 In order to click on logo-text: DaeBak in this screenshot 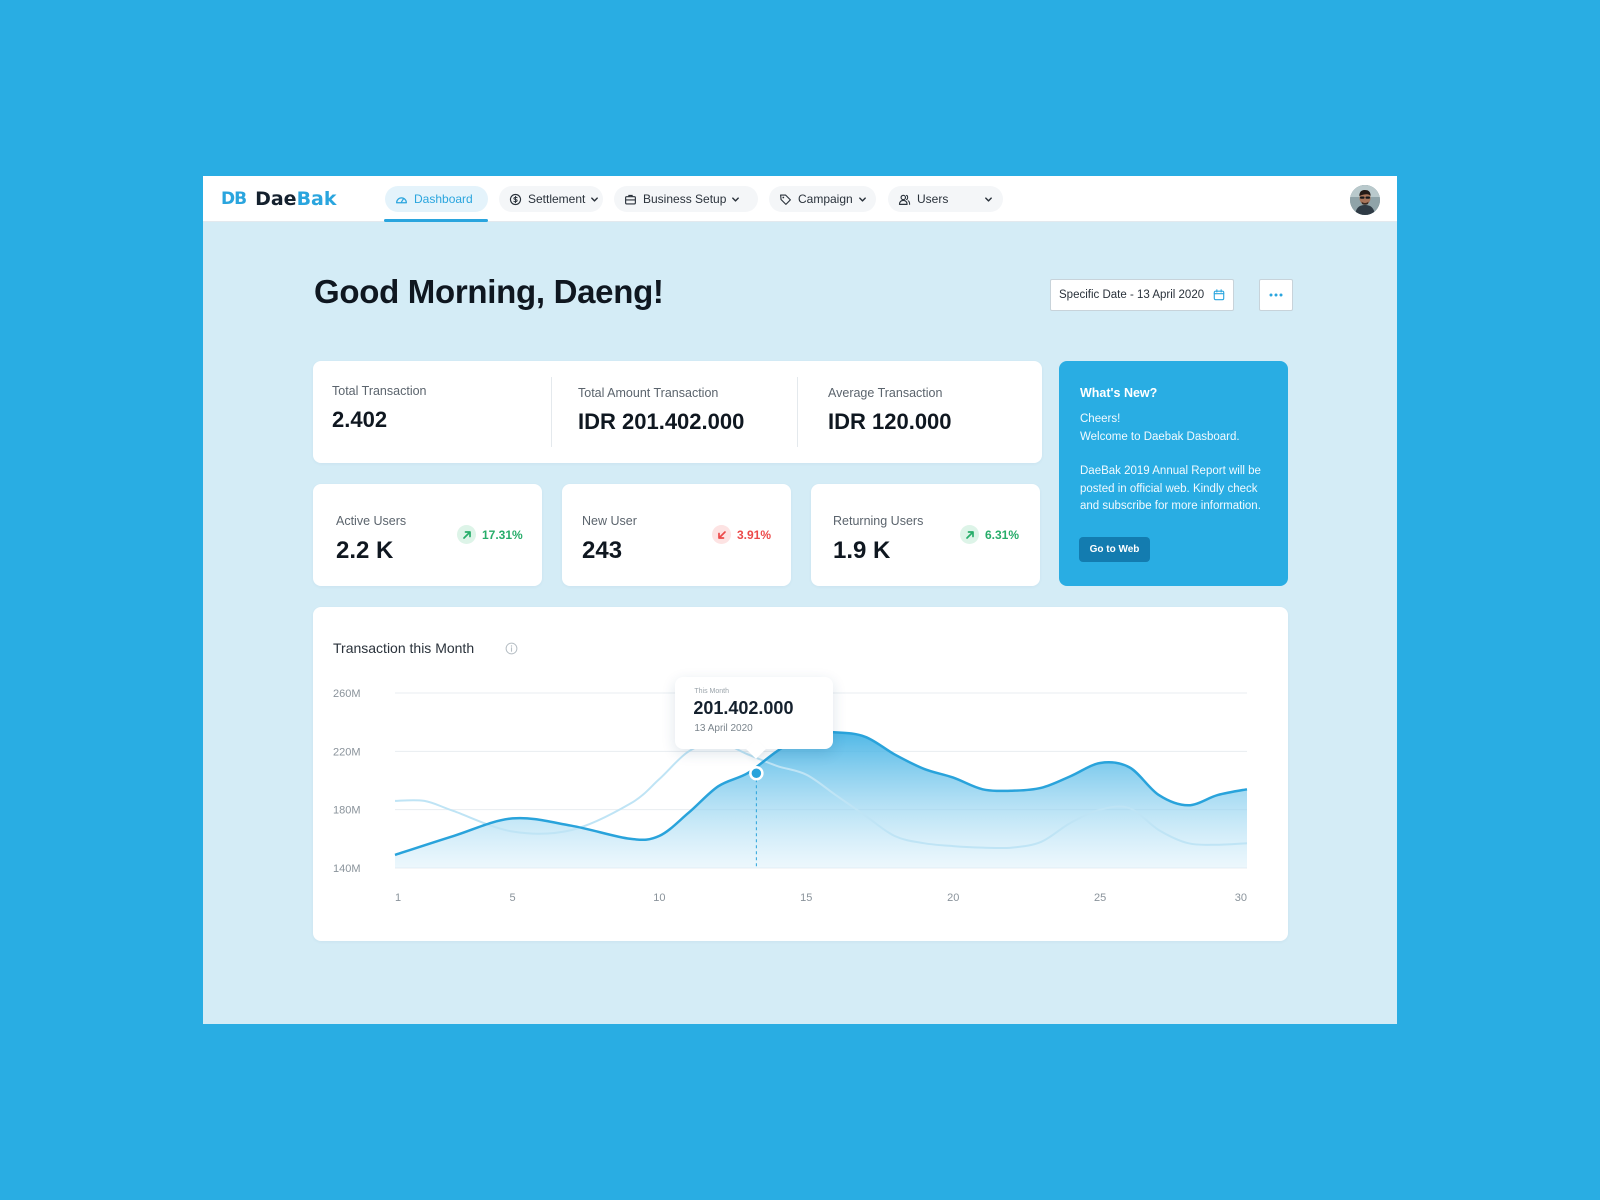, I will do `click(295, 199)`.